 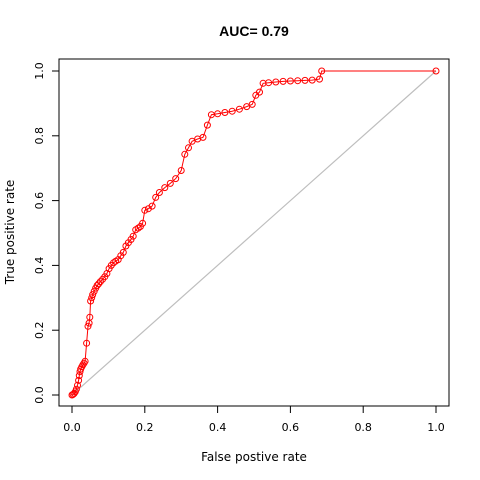 What do you see at coordinates (254, 457) in the screenshot?
I see `x-axis-label: False postive rate` at bounding box center [254, 457].